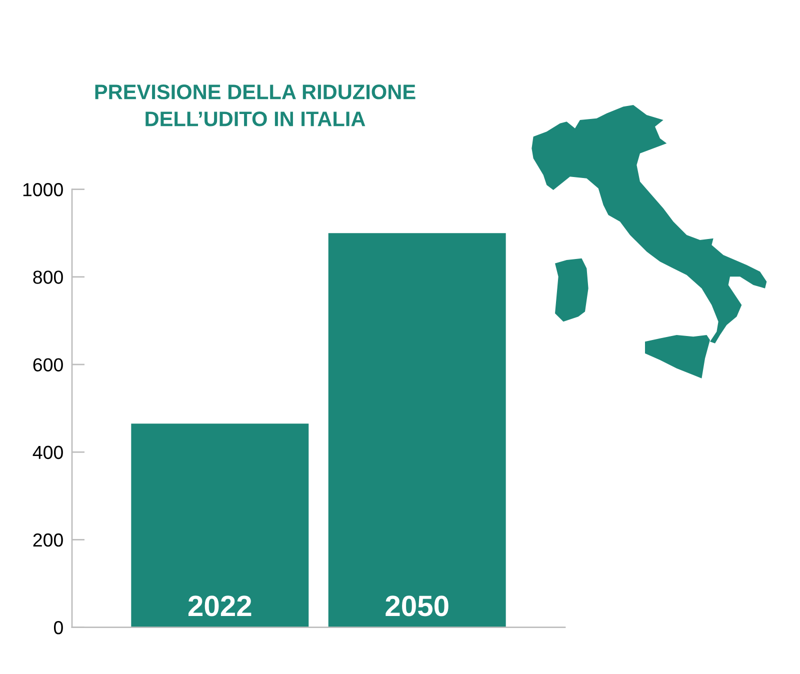  Describe the element at coordinates (58, 627) in the screenshot. I see `y-tick-label: 0` at that location.